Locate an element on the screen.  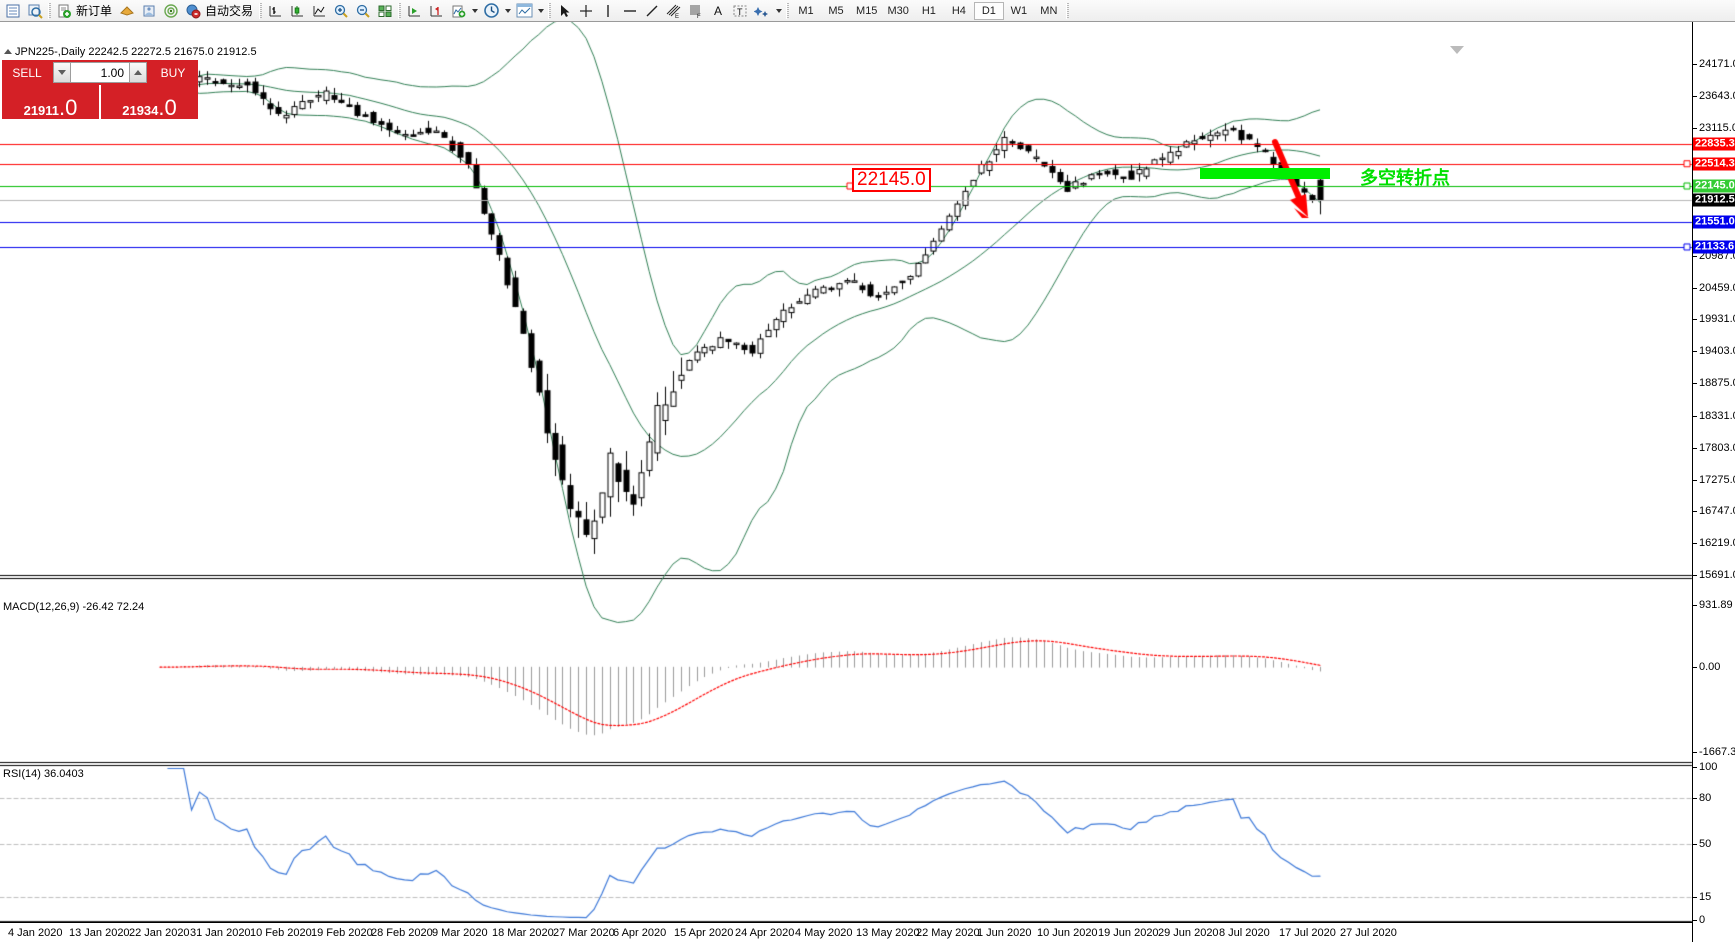
text-label-icon: T is located at coordinates (740, 11).